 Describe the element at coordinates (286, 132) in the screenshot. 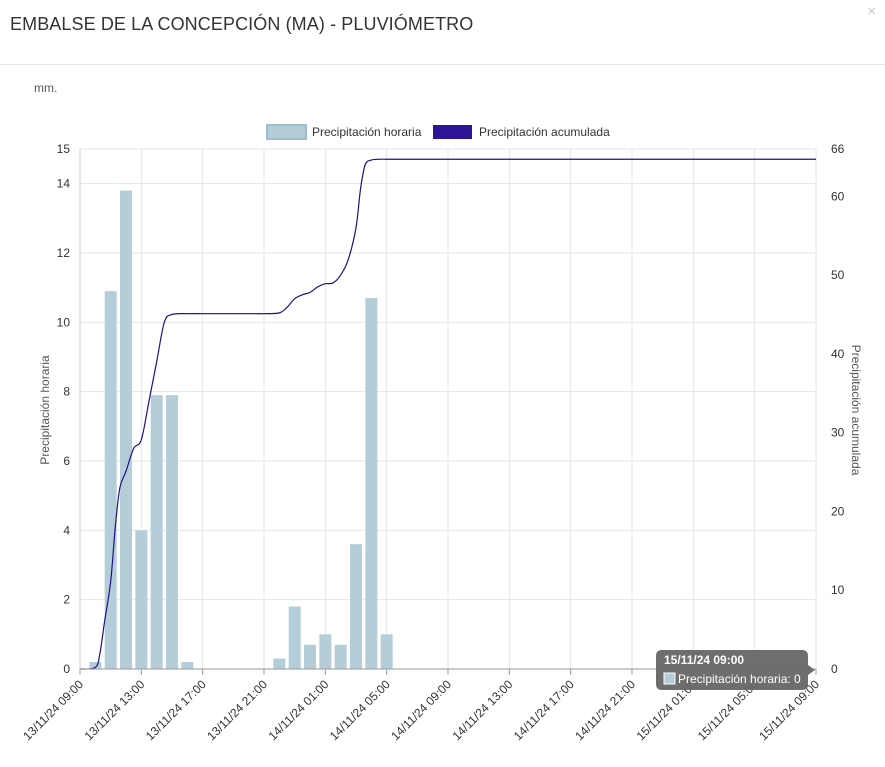

I see `legend-swatch-hourly` at that location.